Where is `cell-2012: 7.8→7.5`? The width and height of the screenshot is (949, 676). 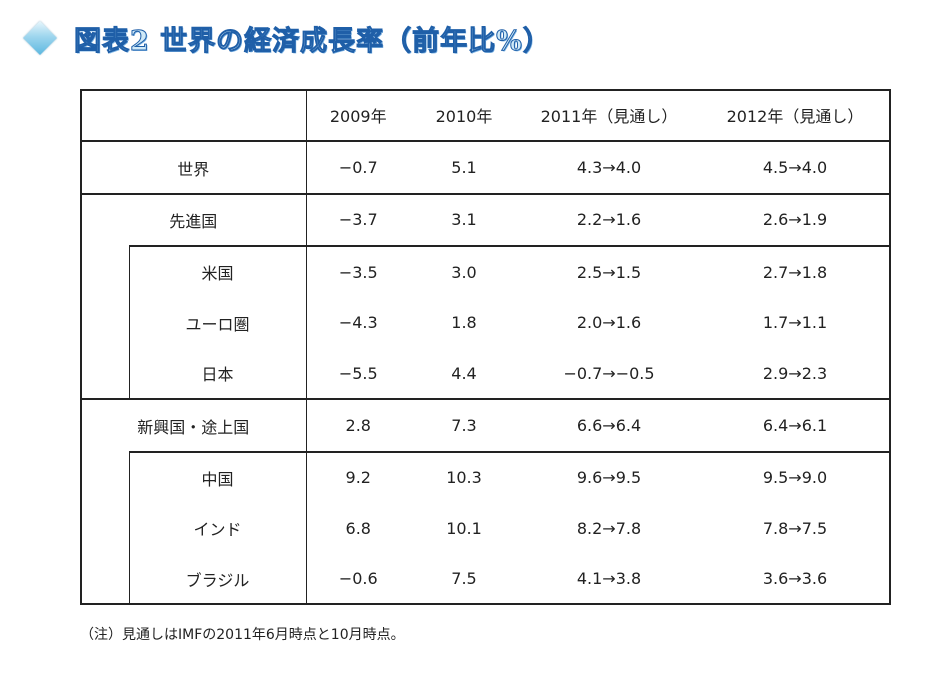 cell-2012: 7.8→7.5 is located at coordinates (795, 528).